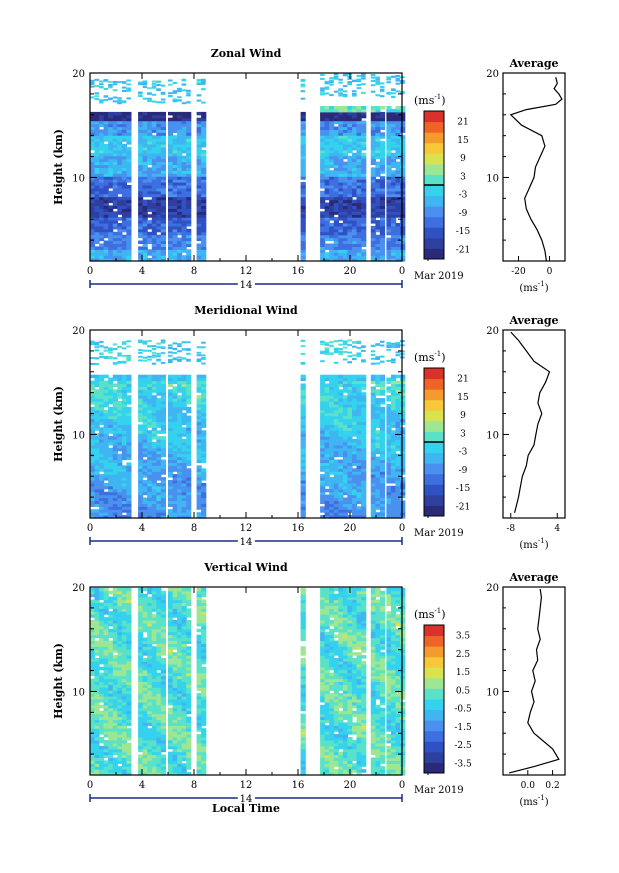 This screenshot has height=873, width=619. Describe the element at coordinates (463, 232) in the screenshot. I see `colorbar-tick-label: -15` at that location.